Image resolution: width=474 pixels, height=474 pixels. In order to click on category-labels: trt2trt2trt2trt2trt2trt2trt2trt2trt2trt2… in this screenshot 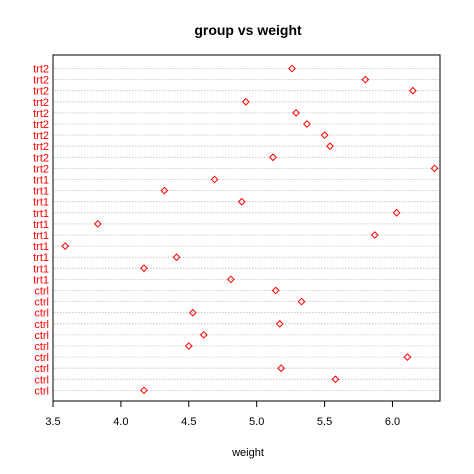, I will do `click(41, 231)`.